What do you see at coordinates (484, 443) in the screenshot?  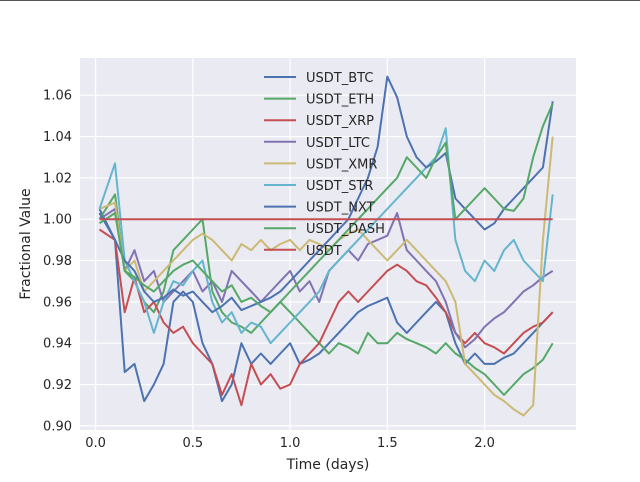 I see `x-tick-label: 2.0` at bounding box center [484, 443].